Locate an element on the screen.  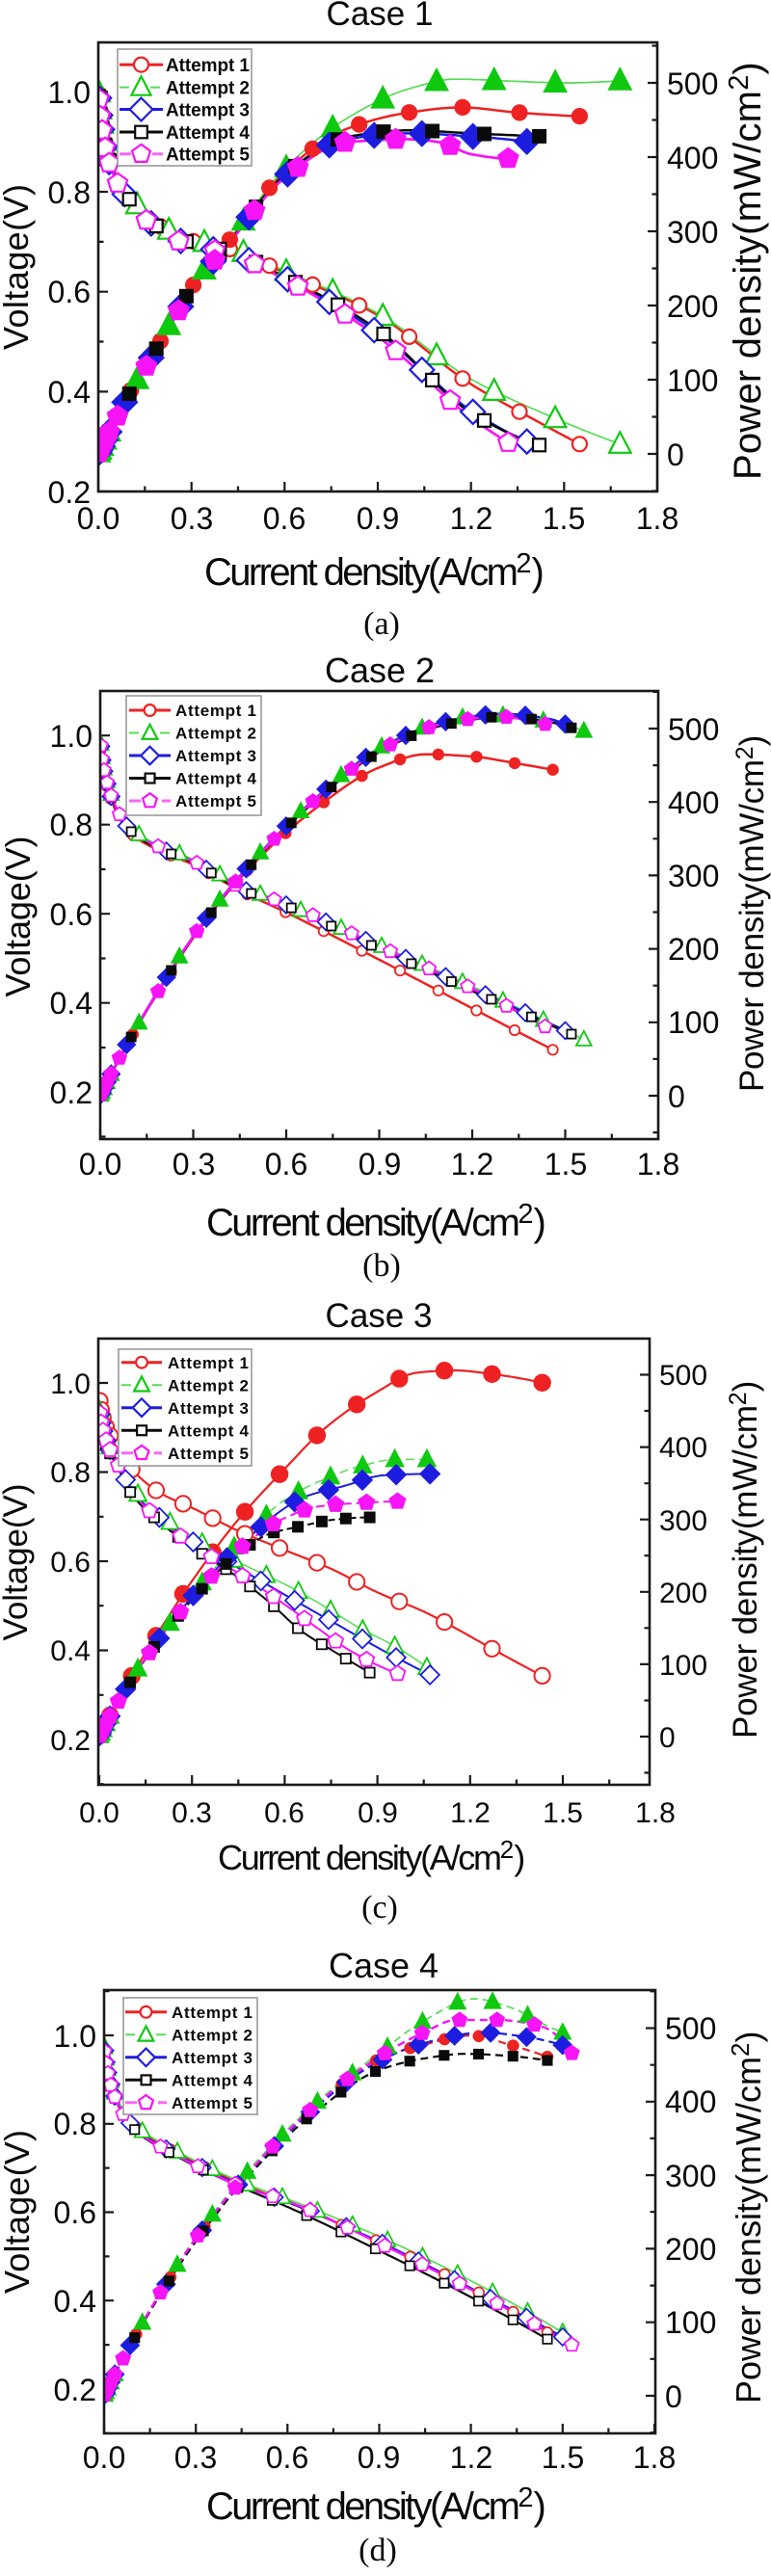
svg-text: (b) is located at coordinates (381, 1266).